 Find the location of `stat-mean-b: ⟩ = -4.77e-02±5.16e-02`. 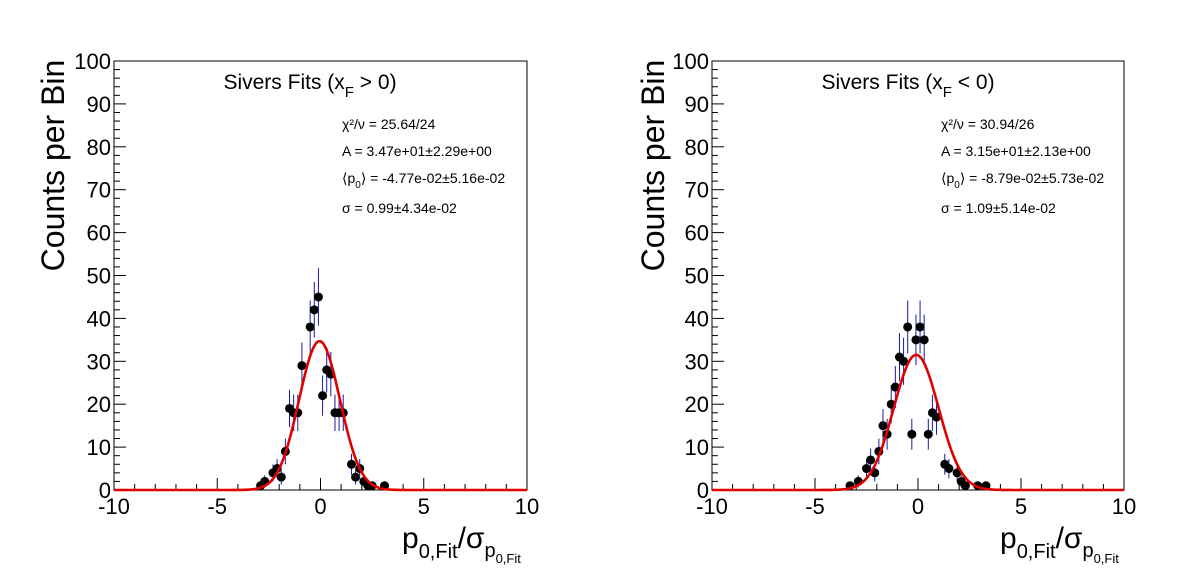

stat-mean-b: ⟩ = -4.77e-02±5.16e-02 is located at coordinates (433, 178).